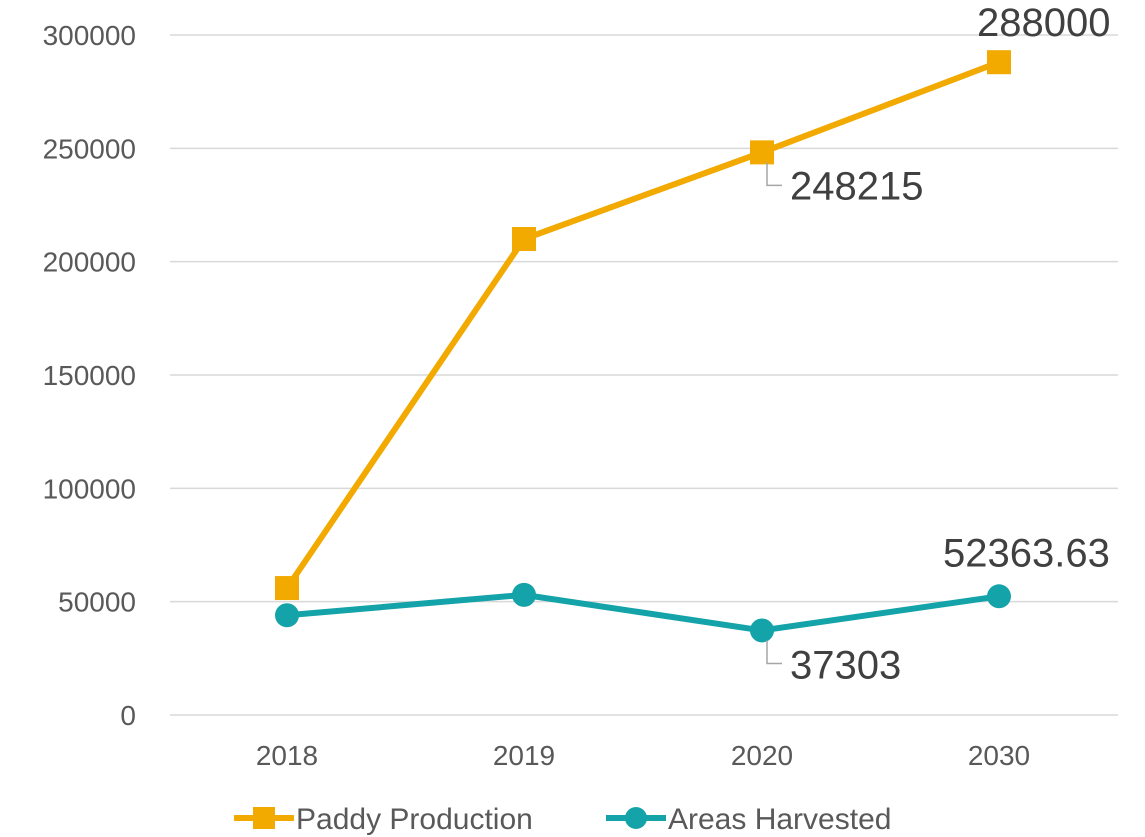 Image resolution: width=1145 pixels, height=837 pixels. Describe the element at coordinates (999, 755) in the screenshot. I see `x-tick-label: 2030` at that location.